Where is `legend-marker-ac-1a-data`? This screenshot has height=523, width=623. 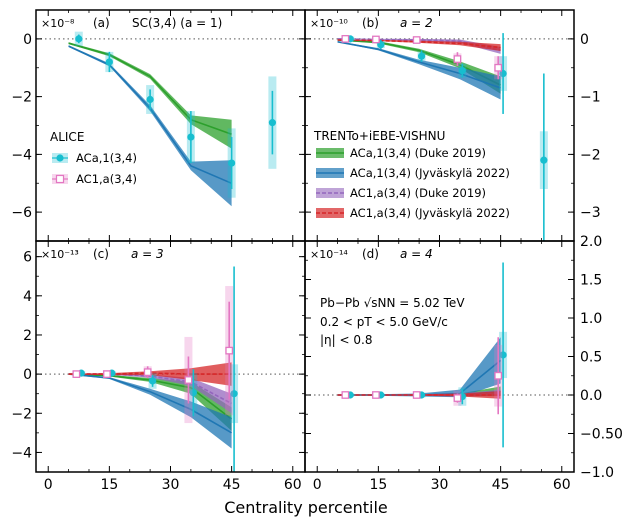 legend-marker-ac-1a-data is located at coordinates (60, 179).